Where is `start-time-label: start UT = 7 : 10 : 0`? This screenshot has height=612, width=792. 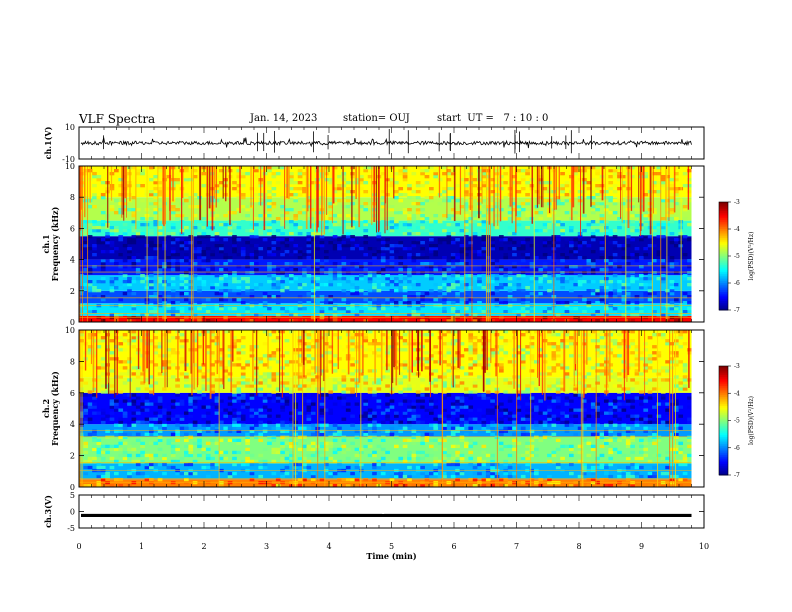 start-time-label: start UT = 7 : 10 : 0 is located at coordinates (493, 118).